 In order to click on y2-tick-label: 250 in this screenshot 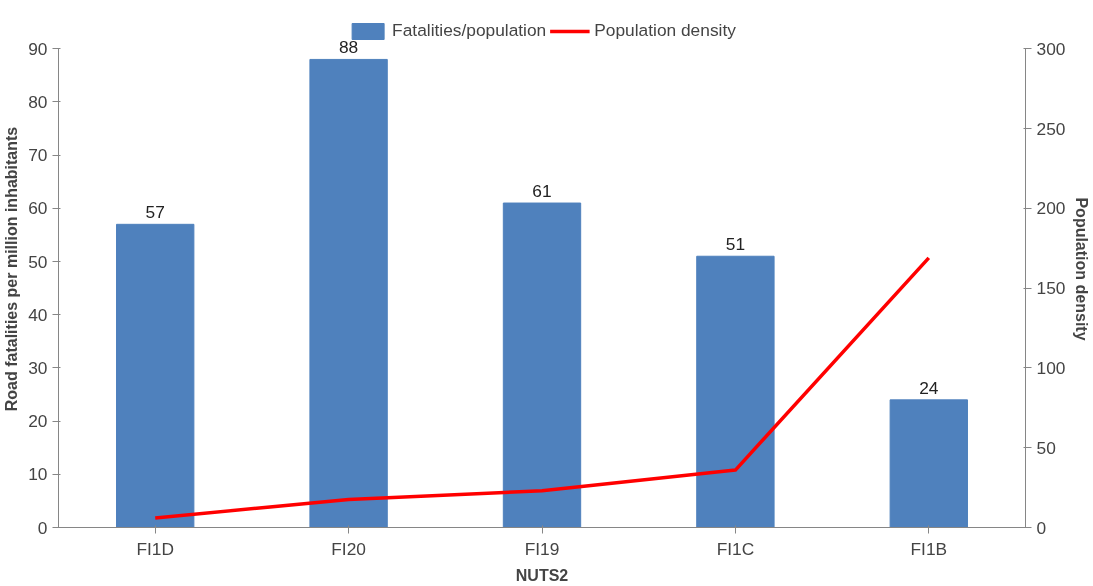, I will do `click(1051, 128)`.